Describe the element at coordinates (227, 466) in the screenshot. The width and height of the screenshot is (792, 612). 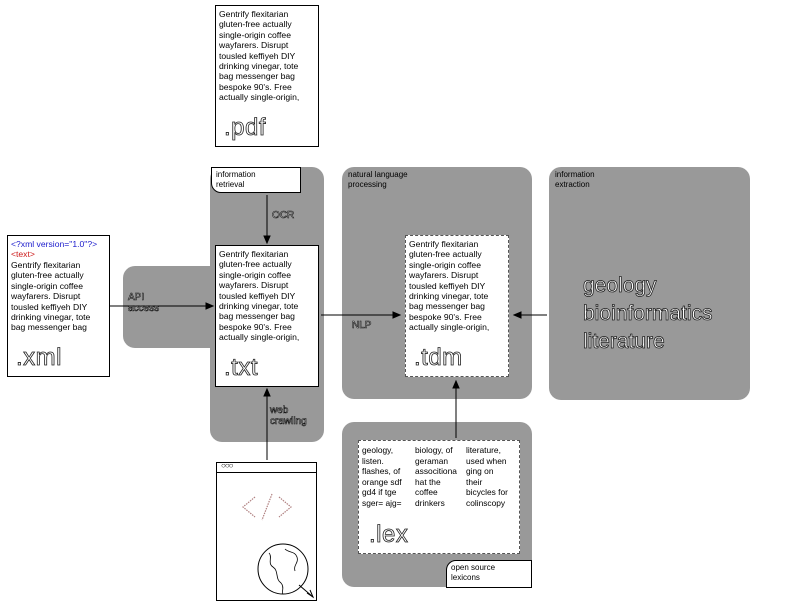
I see `browser-window-dots-icon: ○○○` at that location.